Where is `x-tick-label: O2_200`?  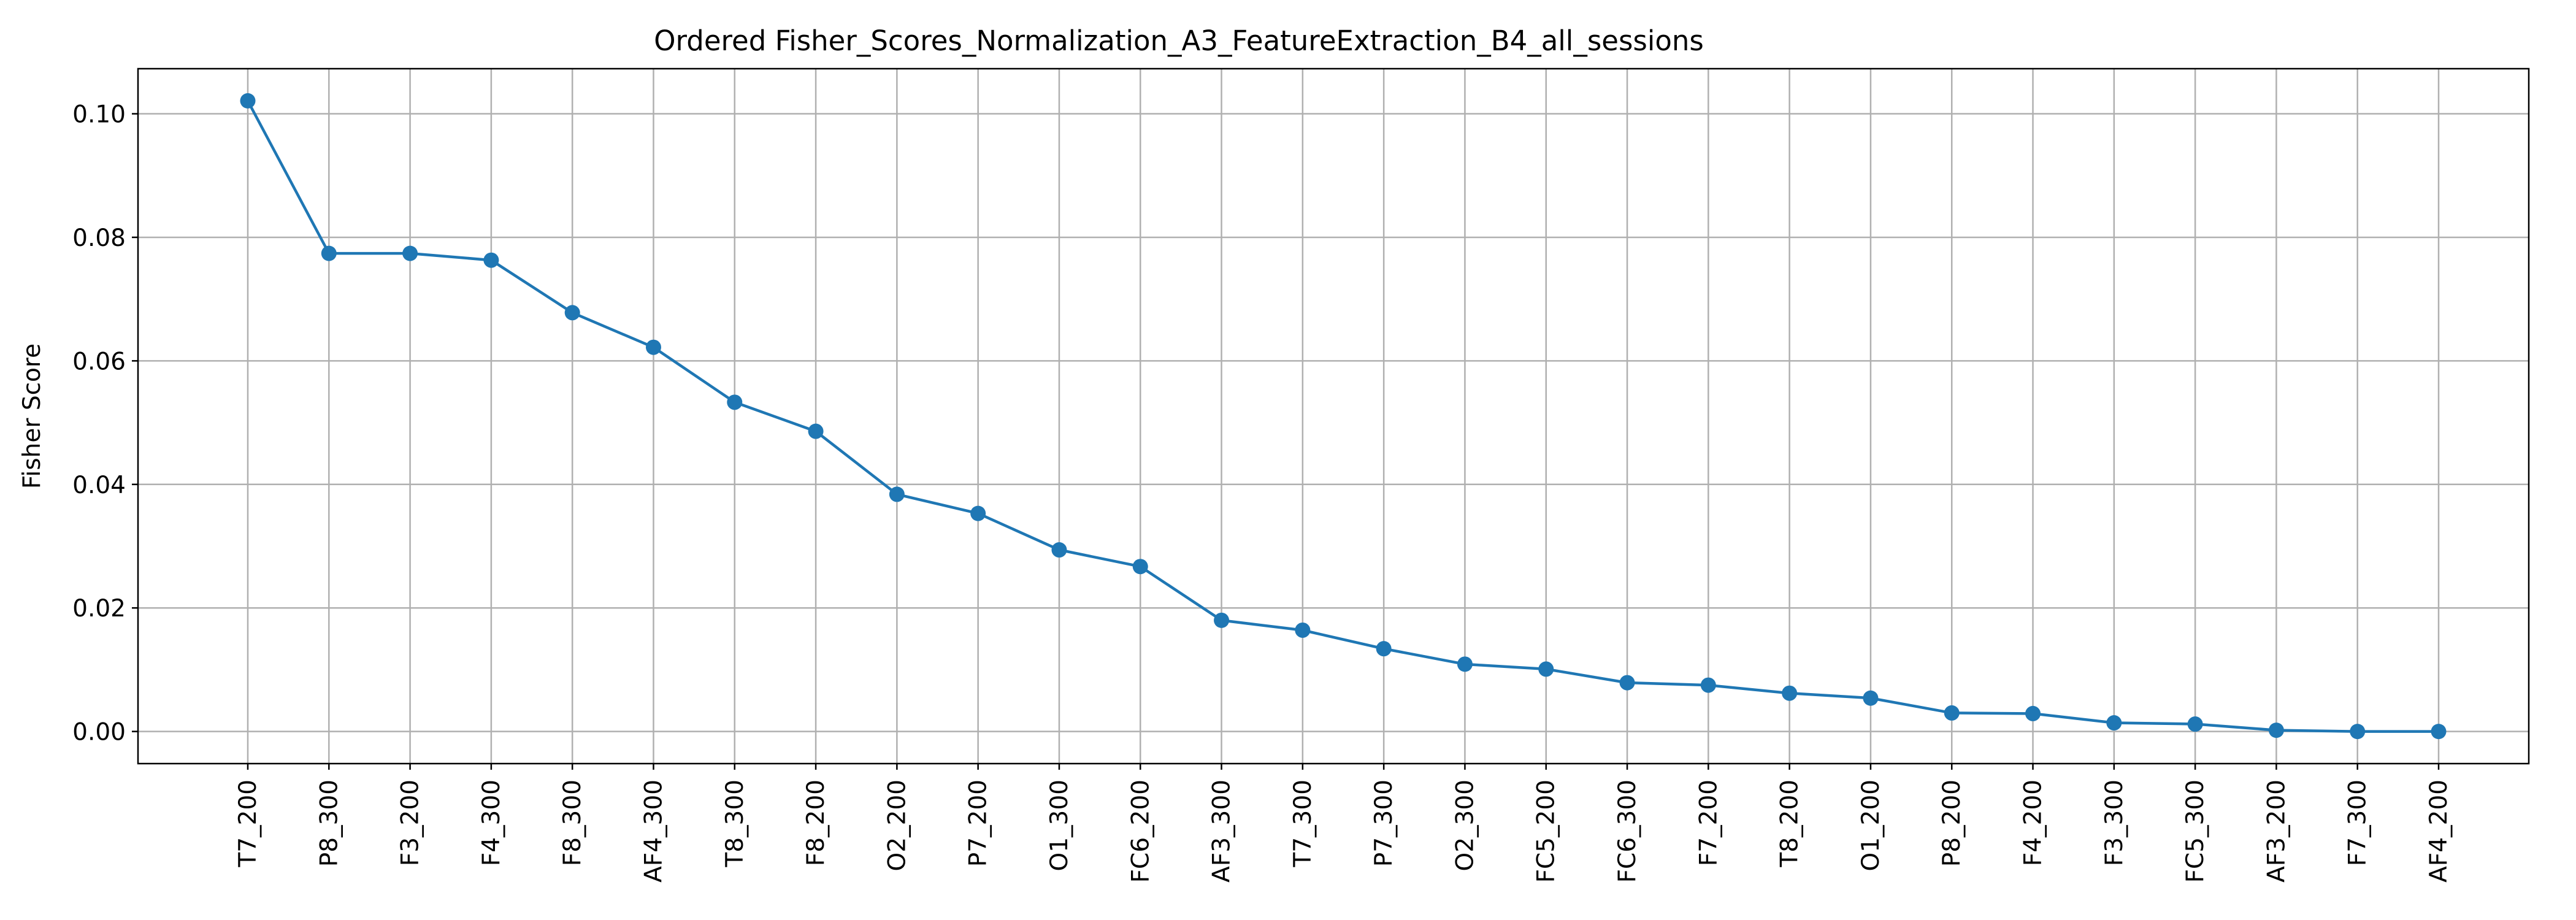 x-tick-label: O2_200 is located at coordinates (897, 825).